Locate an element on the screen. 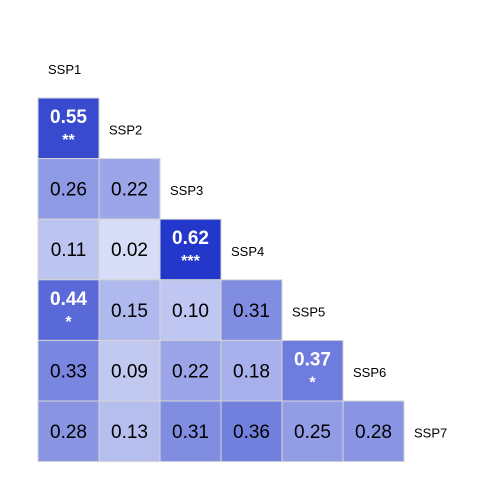 The image size is (500, 500). cell-value-label: 0.36 is located at coordinates (251, 432).